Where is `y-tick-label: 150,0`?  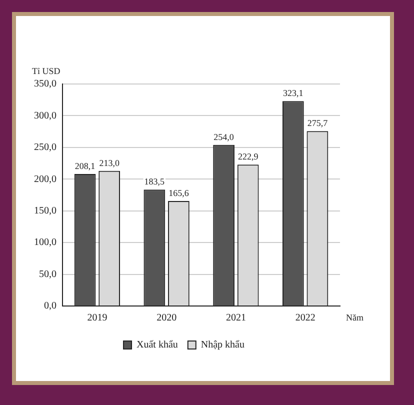 y-tick-label: 150,0 is located at coordinates (45, 210).